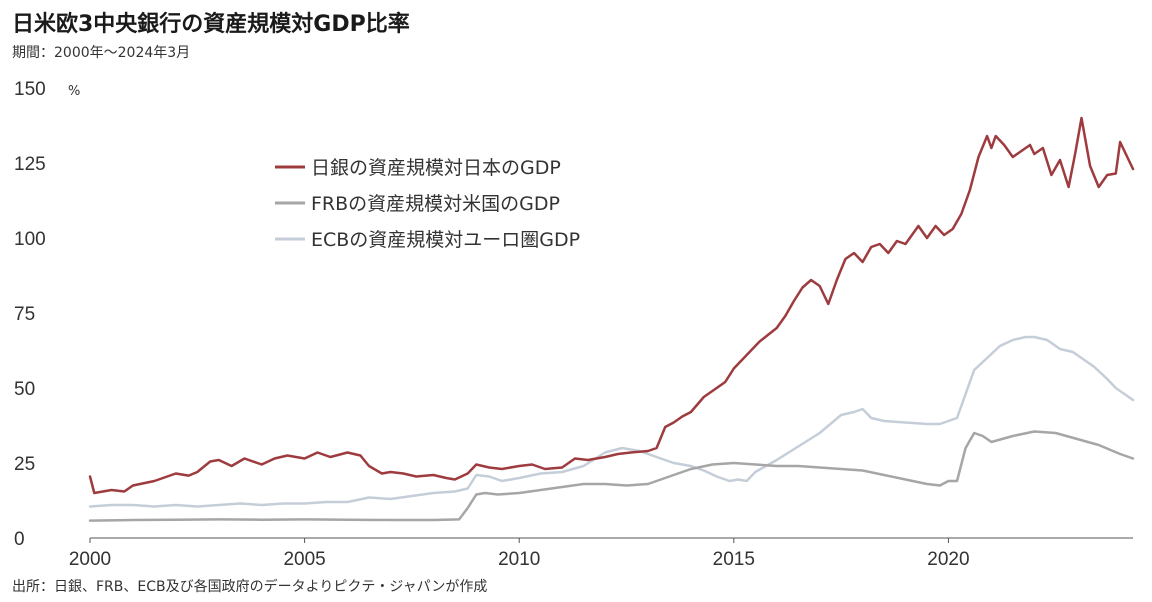 This screenshot has height=602, width=1152. Describe the element at coordinates (74, 91) in the screenshot. I see `y-unit-label: %` at that location.